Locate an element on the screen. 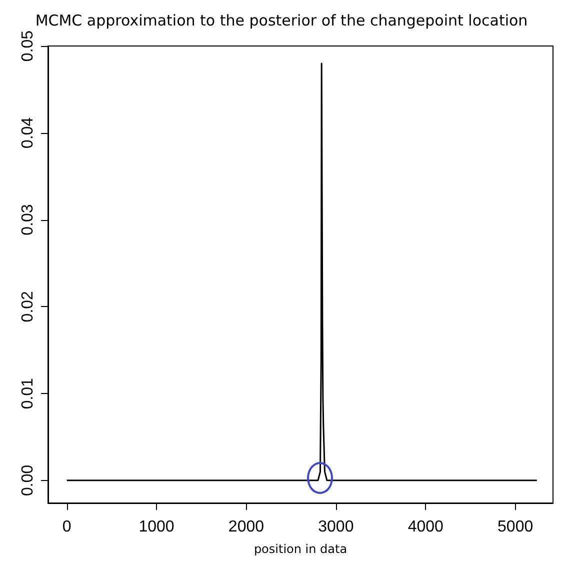  x-axis-title: position in data is located at coordinates (301, 549).